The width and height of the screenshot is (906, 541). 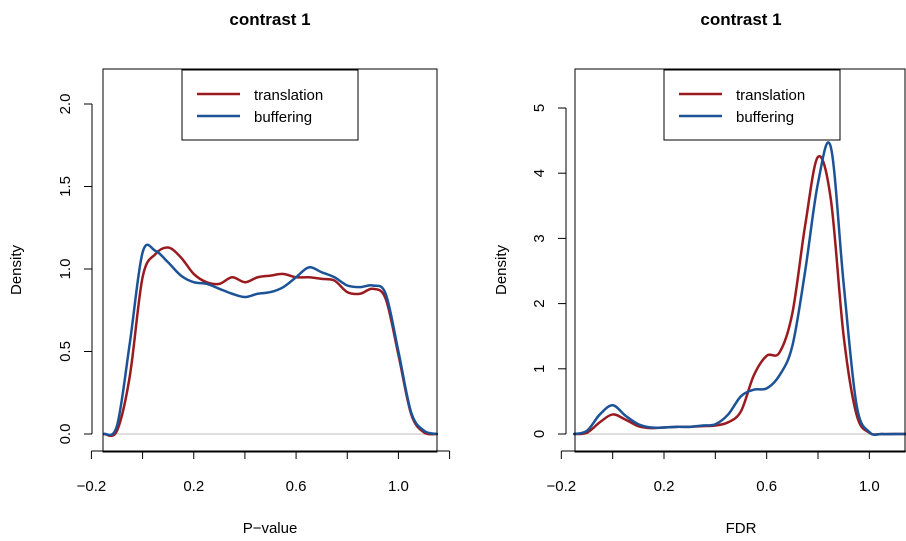 I want to click on panel-fdr-y-tick-label: 0, so click(x=539, y=434).